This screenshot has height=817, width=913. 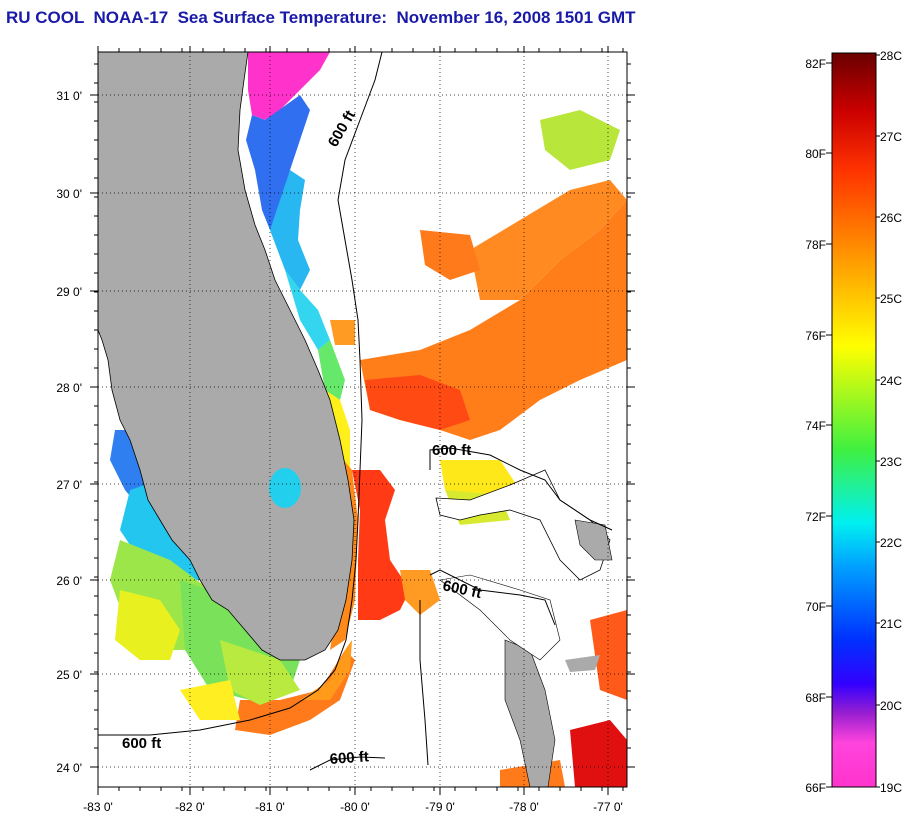 What do you see at coordinates (524, 807) in the screenshot?
I see `x-tick-label: -78 0'` at bounding box center [524, 807].